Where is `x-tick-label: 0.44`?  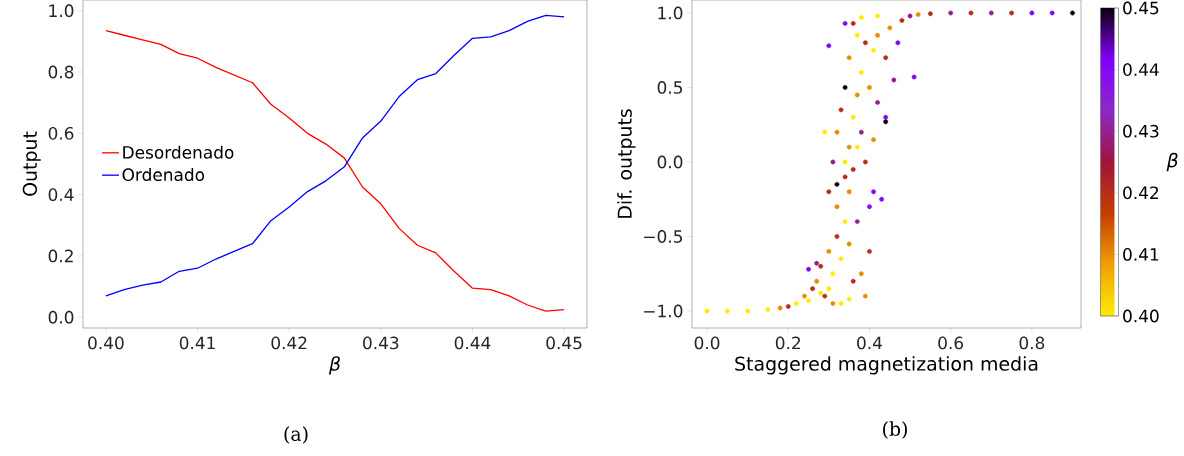
x-tick-label: 0.44 is located at coordinates (472, 343).